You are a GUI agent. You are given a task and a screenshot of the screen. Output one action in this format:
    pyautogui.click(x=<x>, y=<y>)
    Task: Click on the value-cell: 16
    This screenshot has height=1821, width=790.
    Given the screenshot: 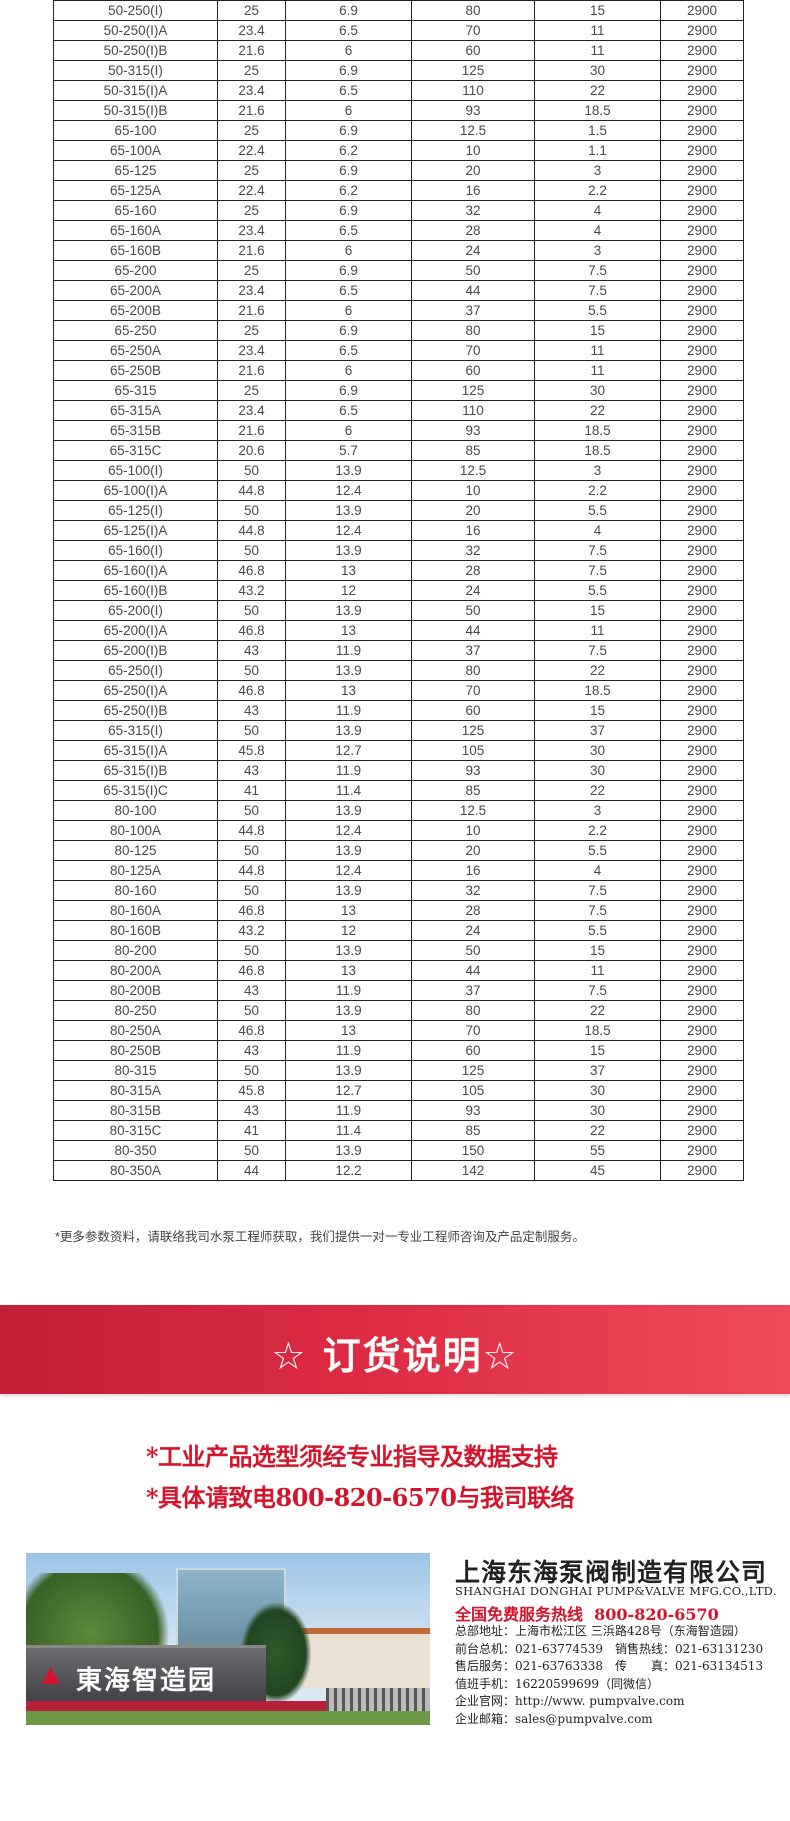 What is the action you would take?
    pyautogui.click(x=473, y=190)
    